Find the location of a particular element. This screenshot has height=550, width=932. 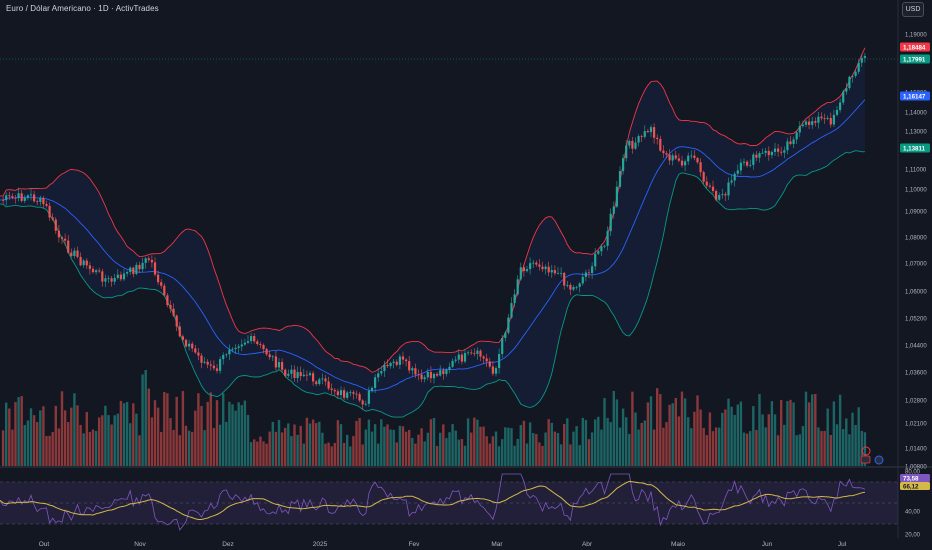

calendar-icon is located at coordinates (865, 459).